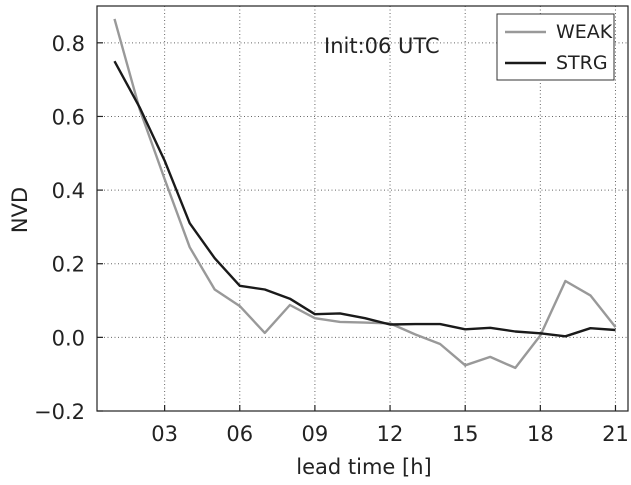  What do you see at coordinates (68, 265) in the screenshot?
I see `y-tick-label: 0.2` at bounding box center [68, 265].